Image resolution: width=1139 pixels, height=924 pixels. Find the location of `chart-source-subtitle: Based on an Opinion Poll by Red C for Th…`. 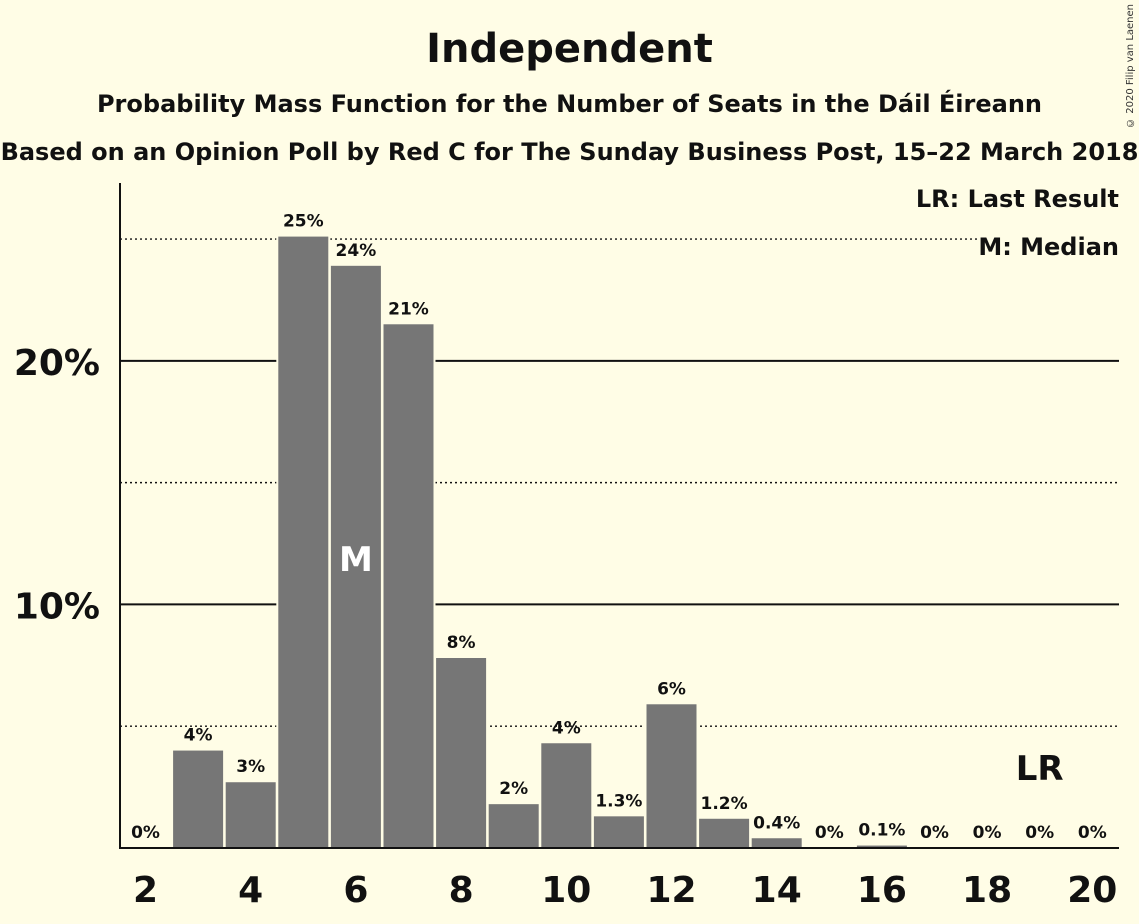

chart-source-subtitle: Based on an Opinion Poll by Red C for Th… is located at coordinates (569, 152).